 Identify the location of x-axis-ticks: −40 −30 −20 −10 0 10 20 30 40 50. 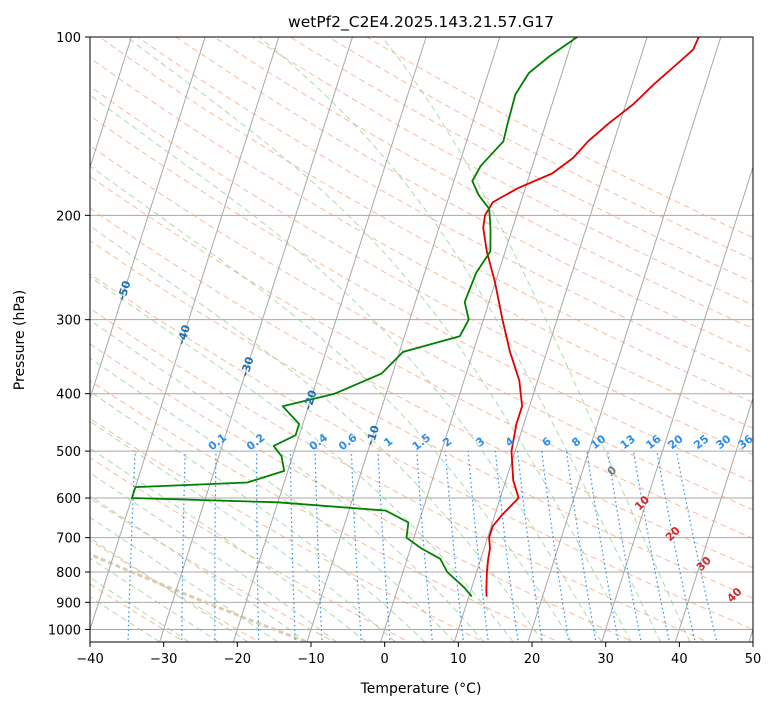
(418, 654).